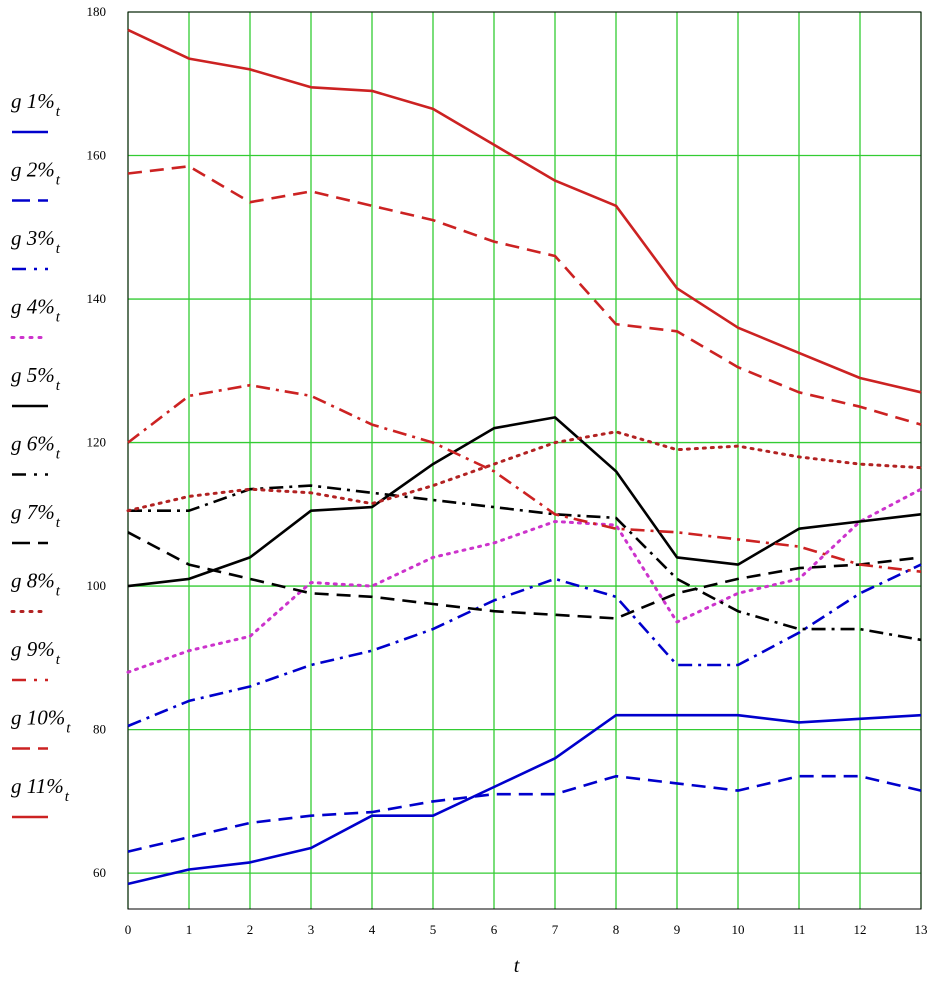 This screenshot has width=928, height=981. I want to click on legend-label: g 9%, so click(33, 649).